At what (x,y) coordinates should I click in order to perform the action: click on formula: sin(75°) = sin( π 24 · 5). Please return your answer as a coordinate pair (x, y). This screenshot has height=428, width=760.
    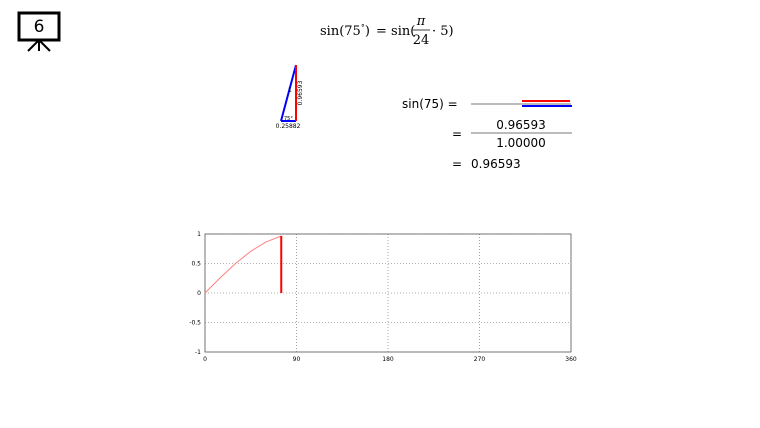
    Looking at the image, I should click on (387, 31).